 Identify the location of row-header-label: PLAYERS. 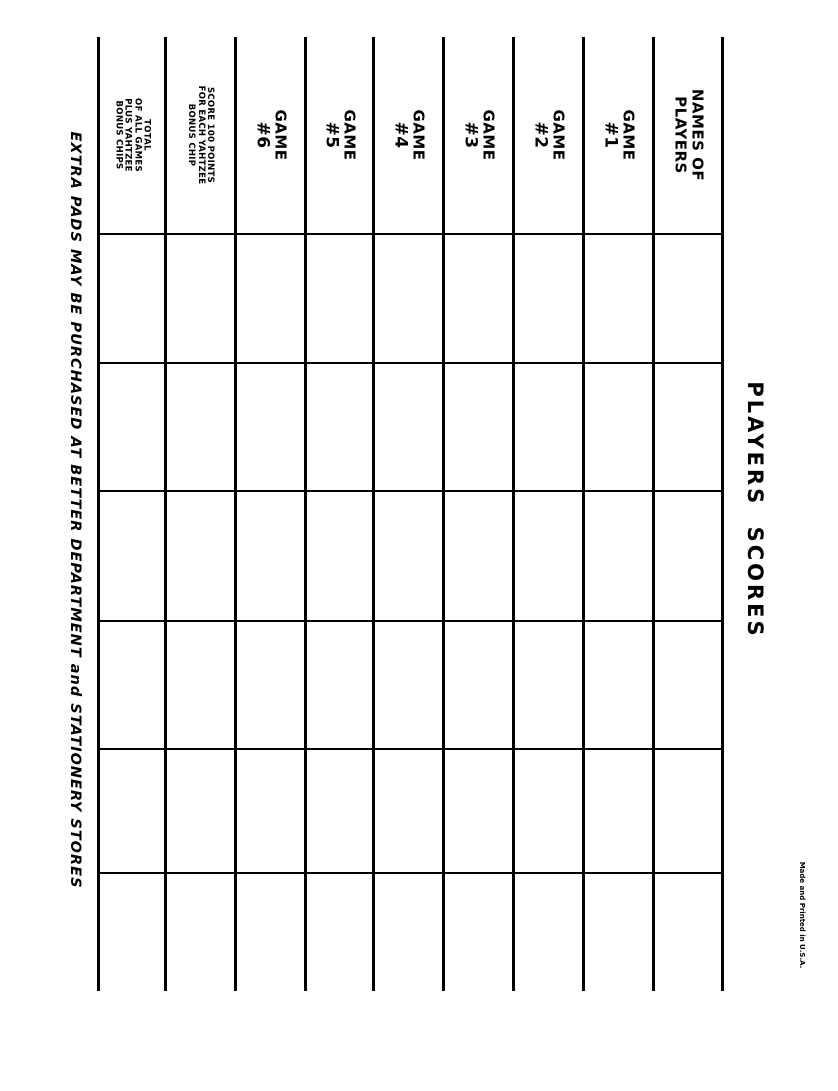
(679, 135).